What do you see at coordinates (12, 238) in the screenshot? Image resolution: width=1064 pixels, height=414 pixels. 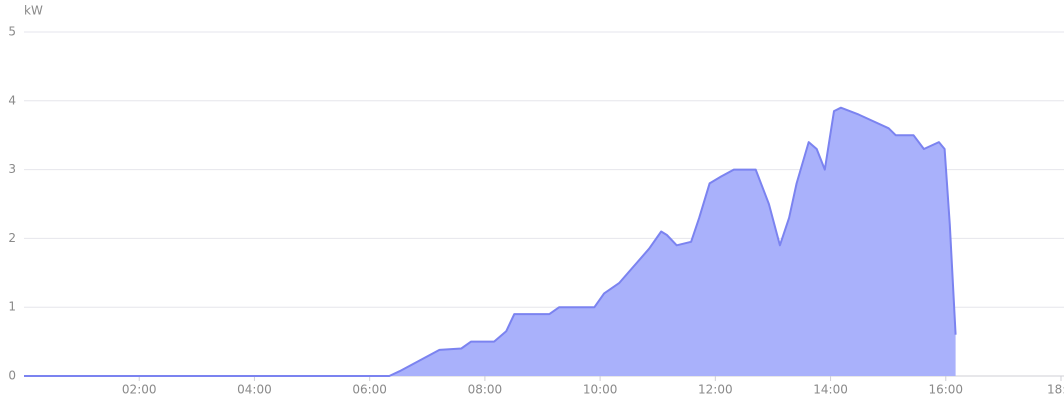 I see `y-tick-label: 2` at bounding box center [12, 238].